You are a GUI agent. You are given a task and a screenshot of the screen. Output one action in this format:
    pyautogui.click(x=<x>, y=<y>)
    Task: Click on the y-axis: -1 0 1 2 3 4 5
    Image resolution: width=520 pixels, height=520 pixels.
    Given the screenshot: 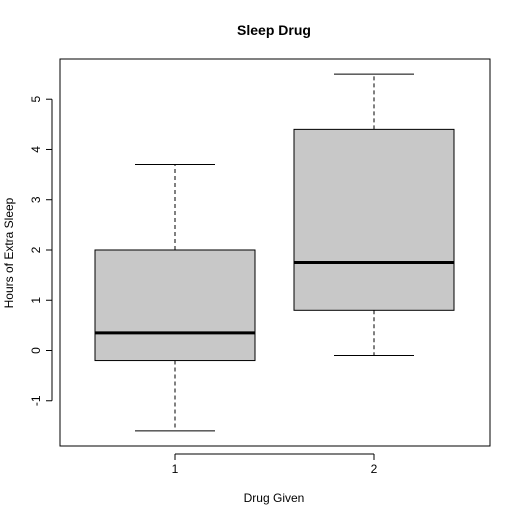 What is the action you would take?
    pyautogui.click(x=41, y=251)
    